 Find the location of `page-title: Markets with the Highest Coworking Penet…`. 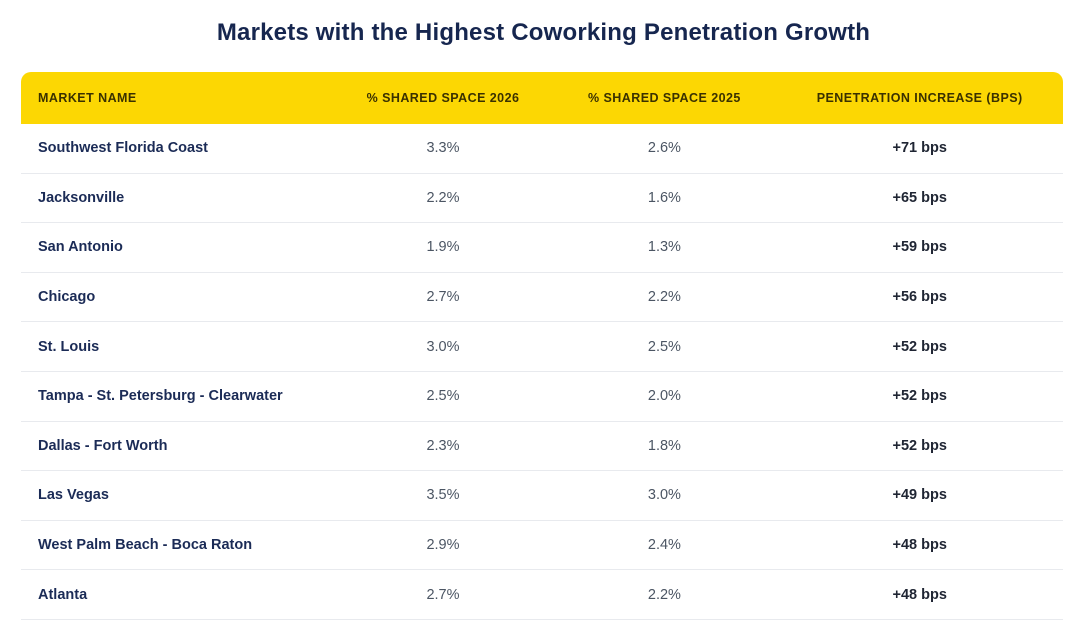

page-title: Markets with the Highest Coworking Penet… is located at coordinates (543, 32).